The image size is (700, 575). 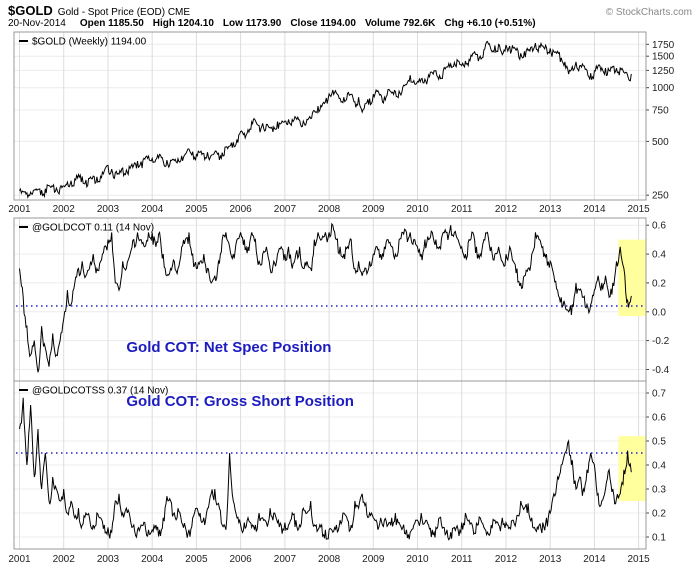 What do you see at coordinates (263, 23) in the screenshot?
I see `quote-low-value: 1173.90` at bounding box center [263, 23].